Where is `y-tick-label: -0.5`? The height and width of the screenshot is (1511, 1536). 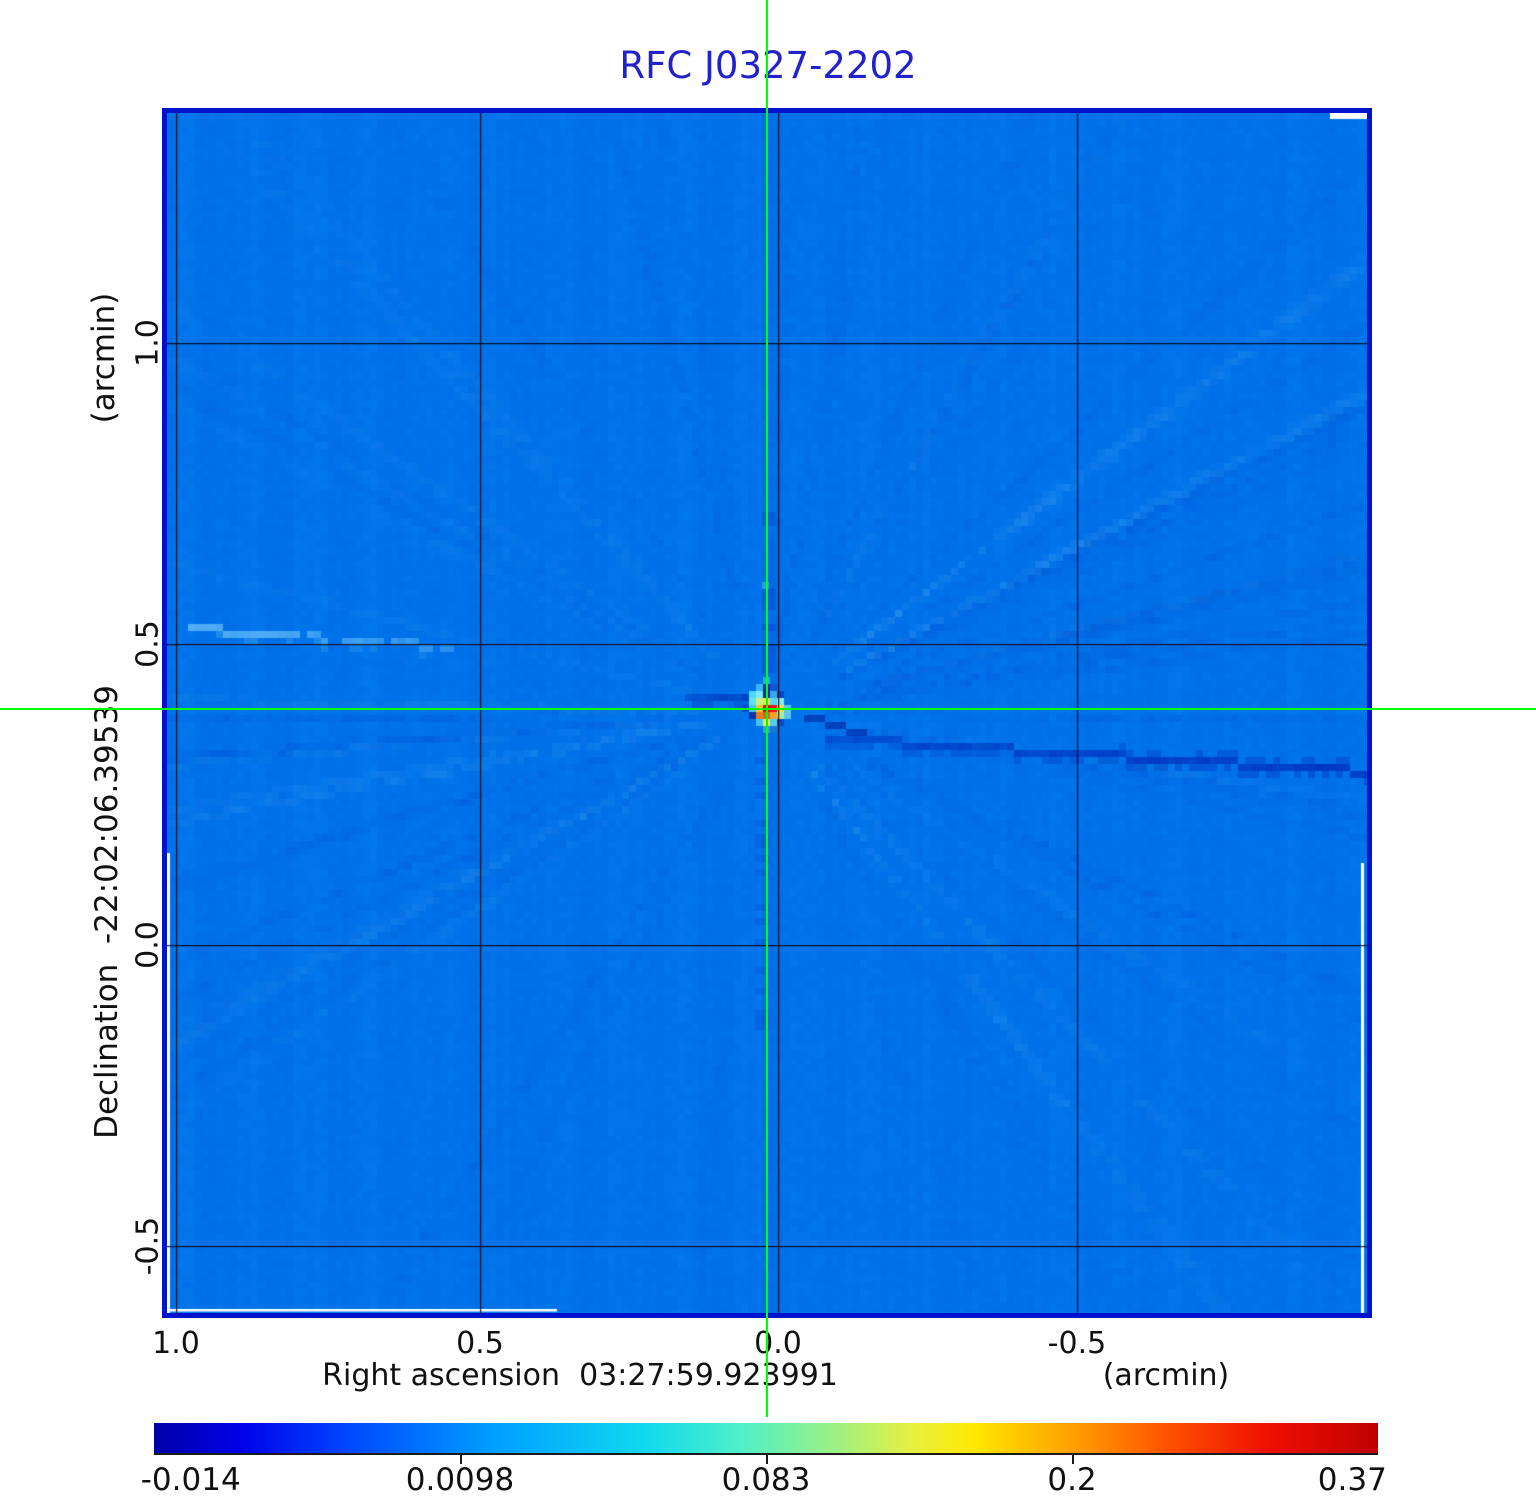 y-tick-label: -0.5 is located at coordinates (148, 1246).